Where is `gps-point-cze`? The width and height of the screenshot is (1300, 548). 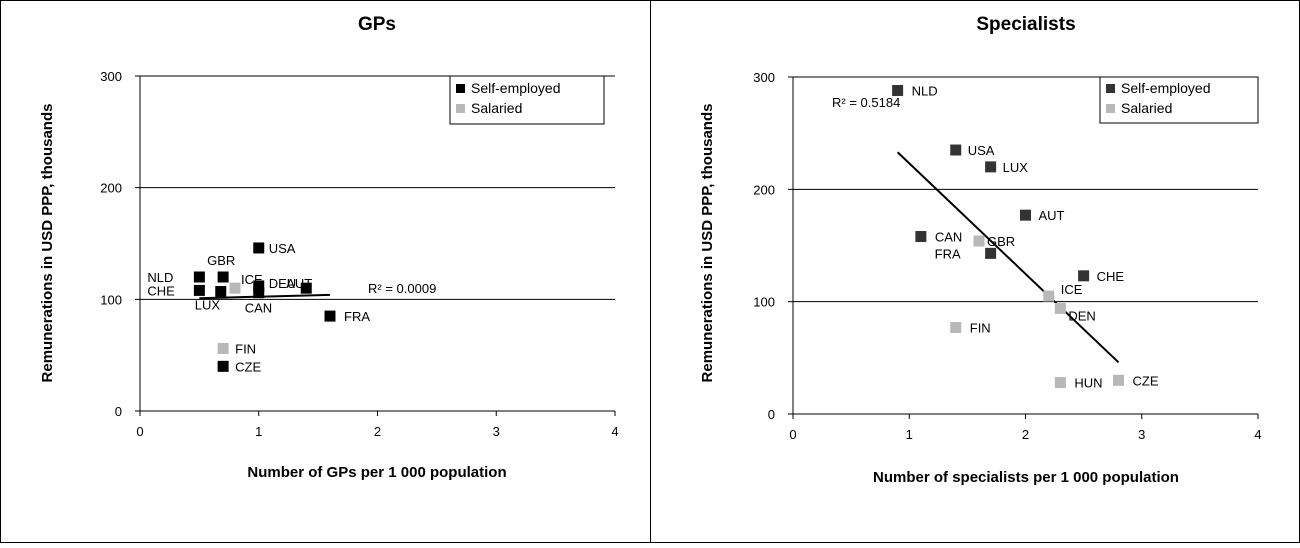
gps-point-cze is located at coordinates (223, 366).